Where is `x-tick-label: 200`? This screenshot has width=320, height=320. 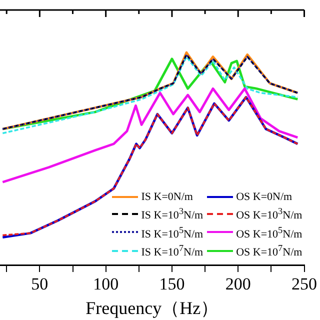
x-tick-label: 200 is located at coordinates (238, 284).